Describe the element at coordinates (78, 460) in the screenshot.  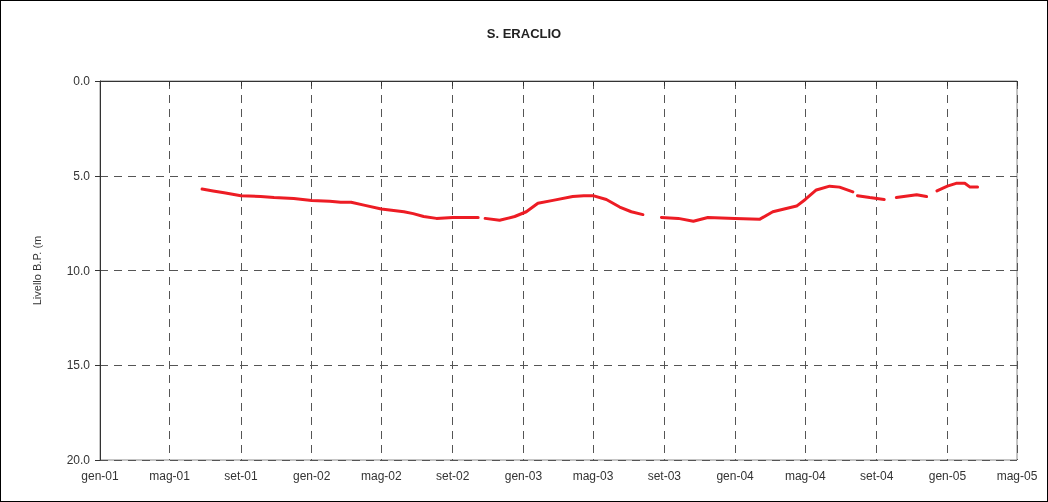
I see `y-tick-label: 20.0` at that location.